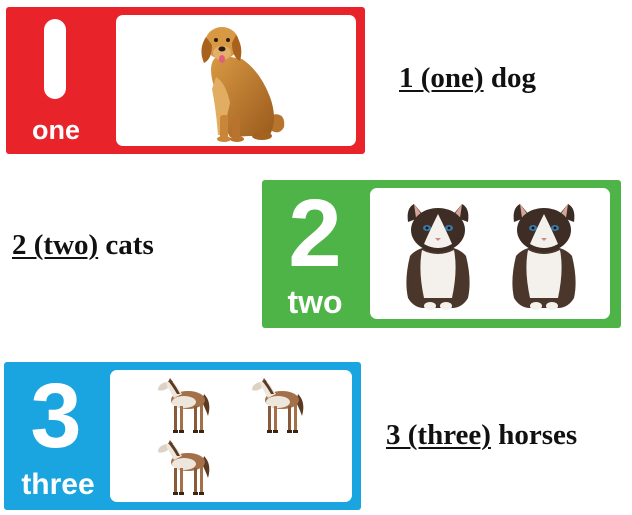  What do you see at coordinates (231, 436) in the screenshot?
I see `picture-panel-three` at bounding box center [231, 436].